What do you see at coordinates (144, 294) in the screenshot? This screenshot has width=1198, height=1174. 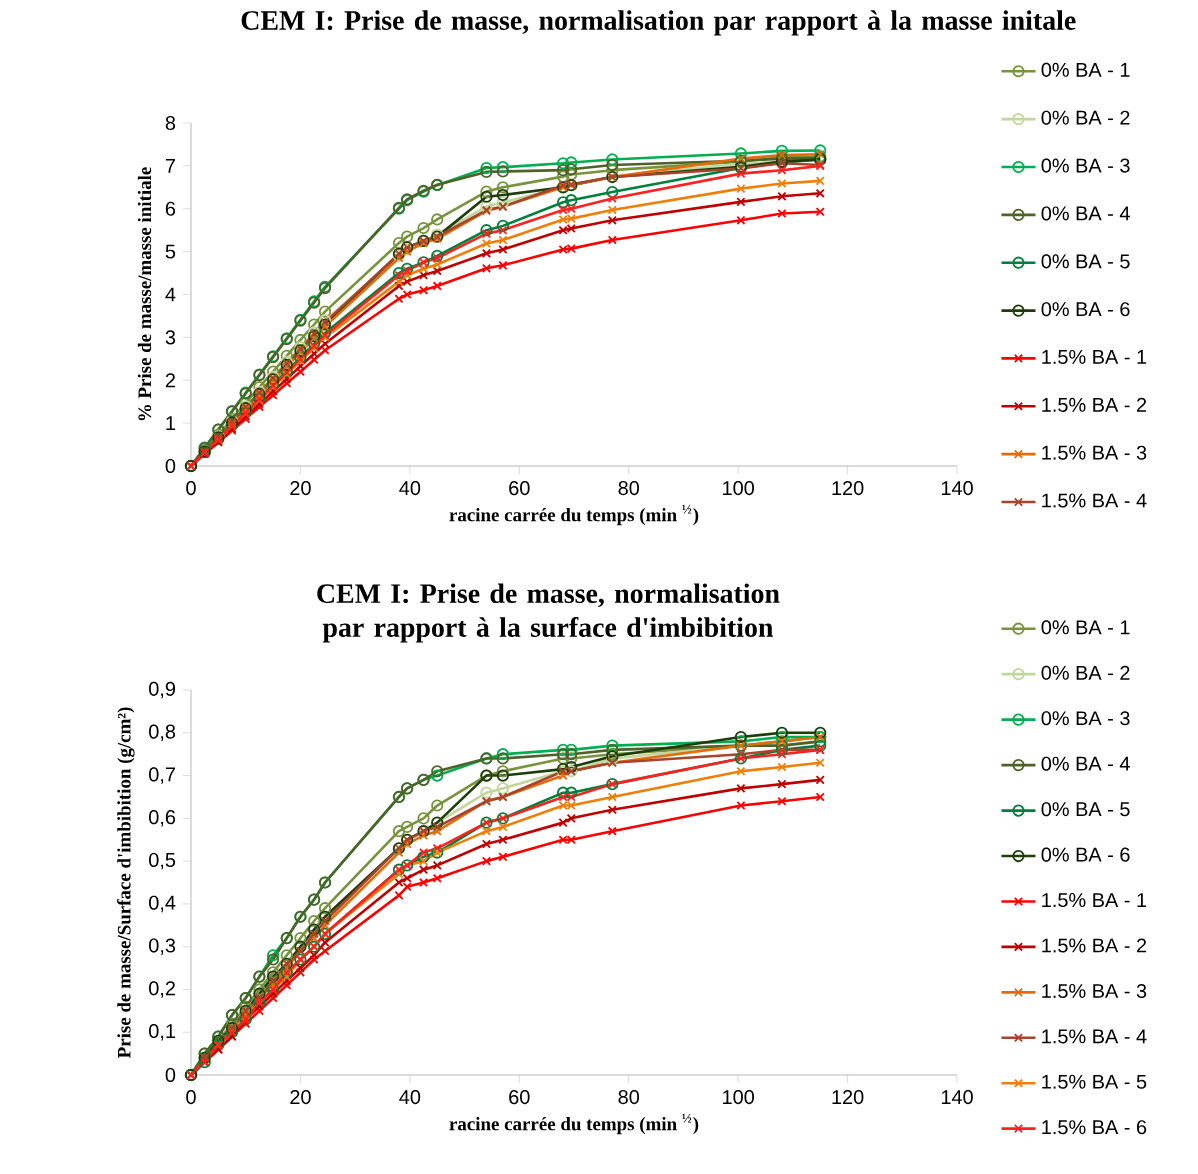 I see `y-axis-title: % Prise de masse/masse initiale` at bounding box center [144, 294].